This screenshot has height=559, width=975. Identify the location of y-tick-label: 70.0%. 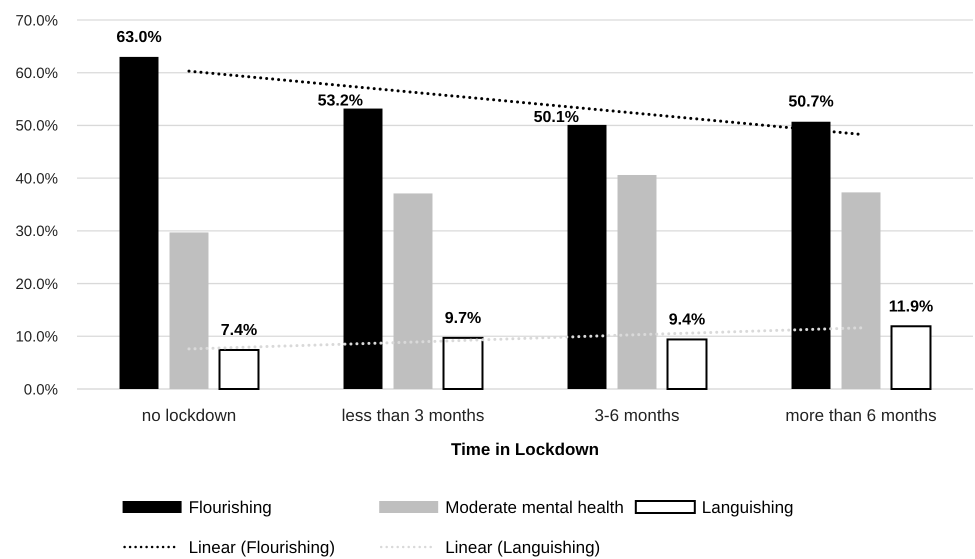
(36, 21).